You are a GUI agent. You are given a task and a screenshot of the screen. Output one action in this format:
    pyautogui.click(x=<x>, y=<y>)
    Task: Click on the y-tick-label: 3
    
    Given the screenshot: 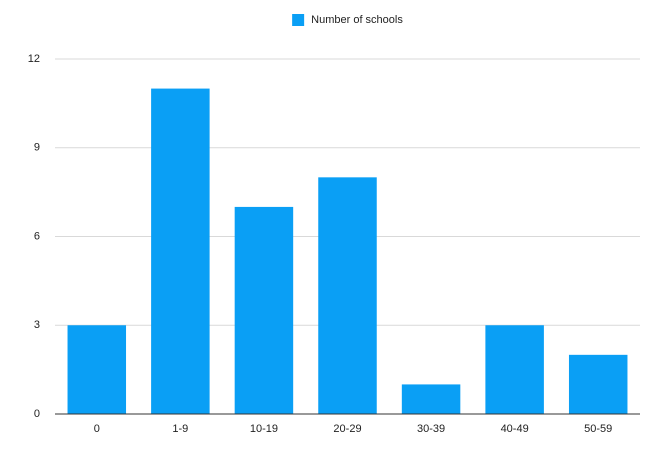 What is the action you would take?
    pyautogui.click(x=37, y=325)
    